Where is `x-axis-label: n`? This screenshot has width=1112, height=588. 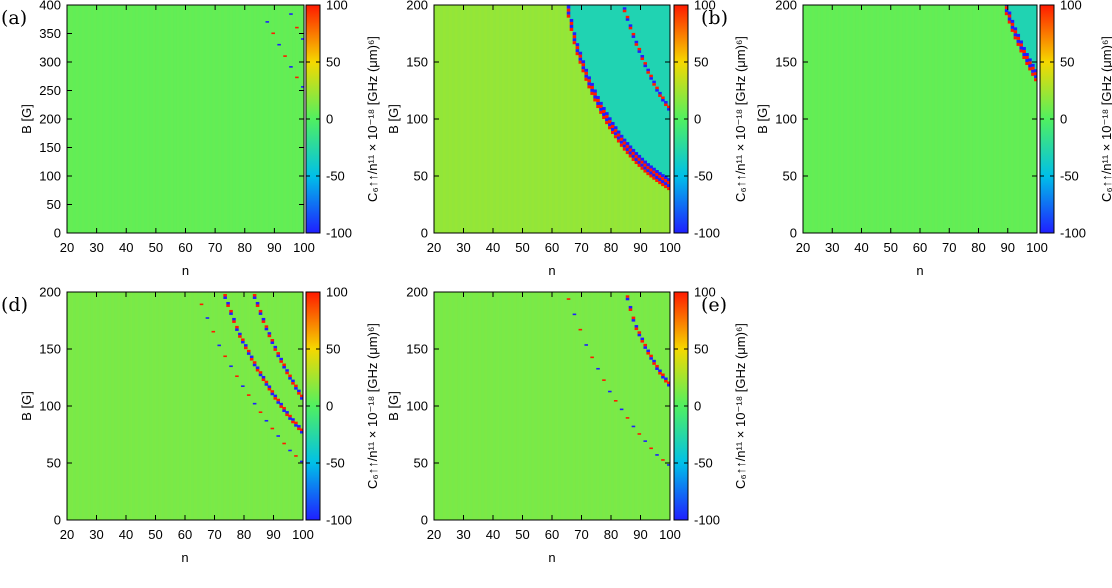
x-axis-label: n is located at coordinates (551, 557).